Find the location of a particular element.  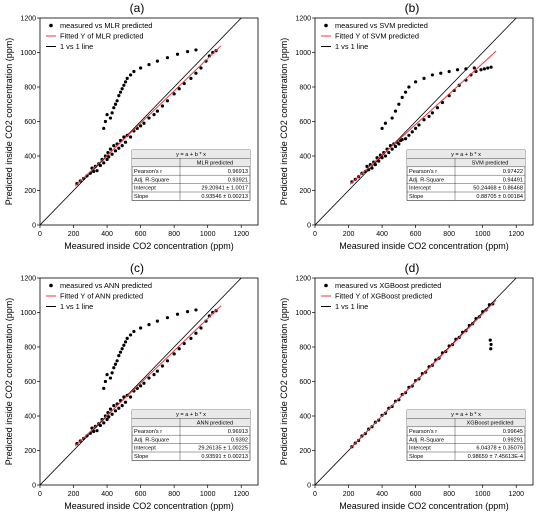

x-tick-label: 200 is located at coordinates (349, 494).